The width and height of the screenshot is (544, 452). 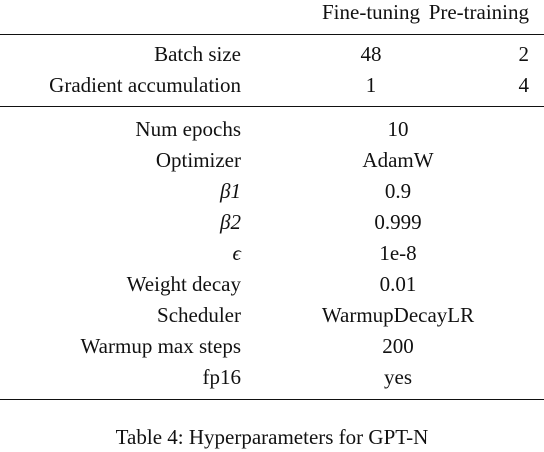 What do you see at coordinates (398, 253) in the screenshot?
I see `shared-value: 1e-8` at bounding box center [398, 253].